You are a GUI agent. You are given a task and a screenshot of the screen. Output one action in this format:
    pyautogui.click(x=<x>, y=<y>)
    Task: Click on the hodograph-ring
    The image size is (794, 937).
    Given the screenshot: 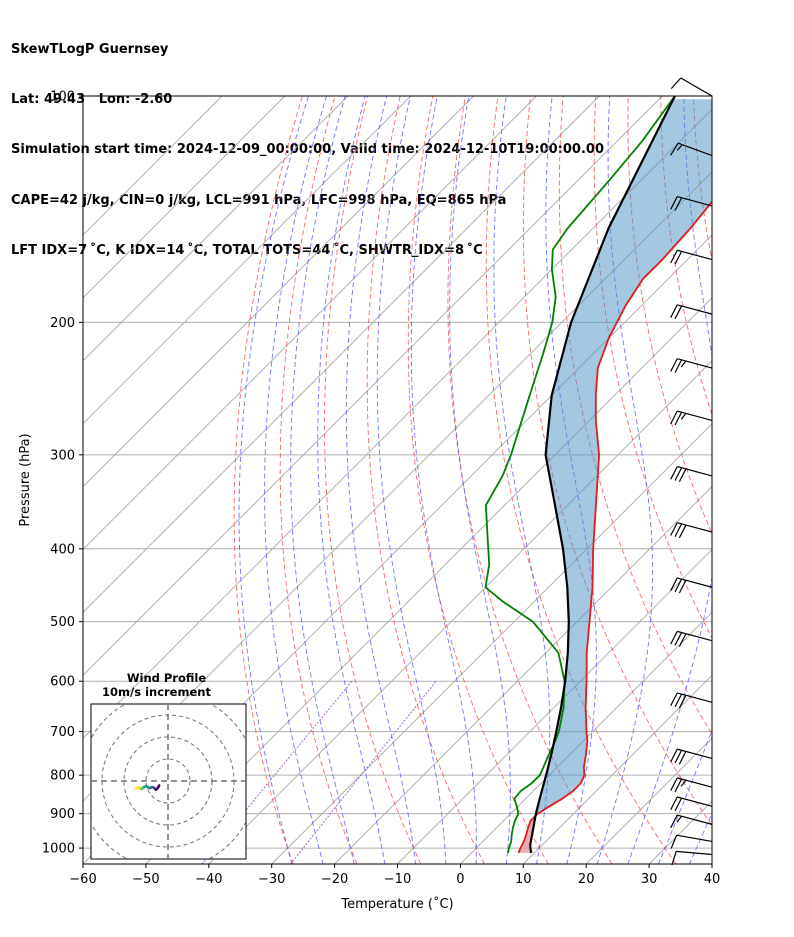 What is the action you would take?
    pyautogui.click(x=168, y=781)
    